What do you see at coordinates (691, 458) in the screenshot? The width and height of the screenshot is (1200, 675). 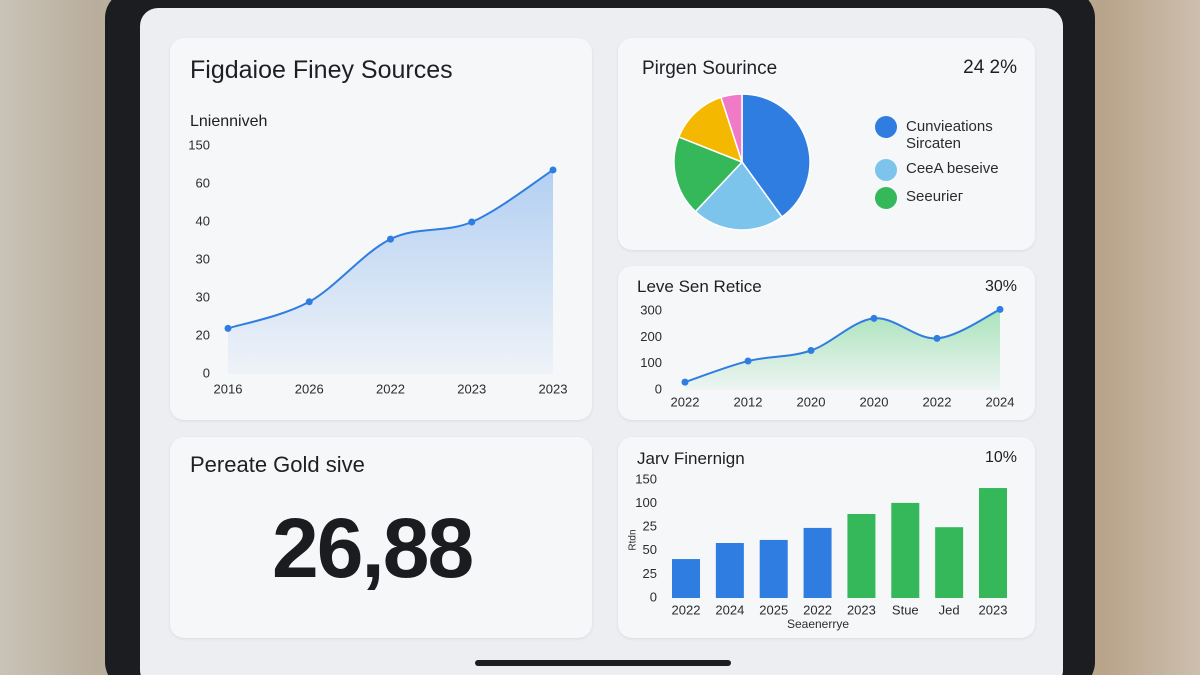 I see `card-title: Jarv Finernign` at bounding box center [691, 458].